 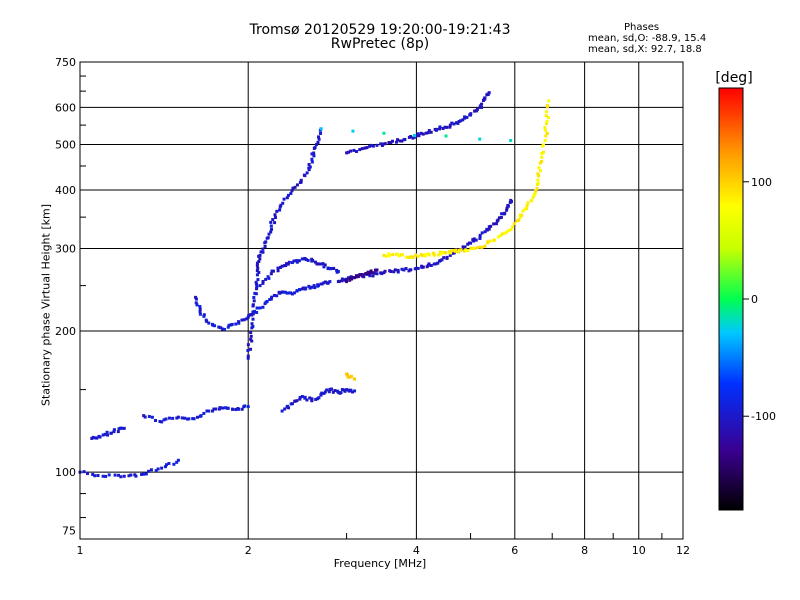 What do you see at coordinates (731, 299) in the screenshot?
I see `colorbar` at bounding box center [731, 299].